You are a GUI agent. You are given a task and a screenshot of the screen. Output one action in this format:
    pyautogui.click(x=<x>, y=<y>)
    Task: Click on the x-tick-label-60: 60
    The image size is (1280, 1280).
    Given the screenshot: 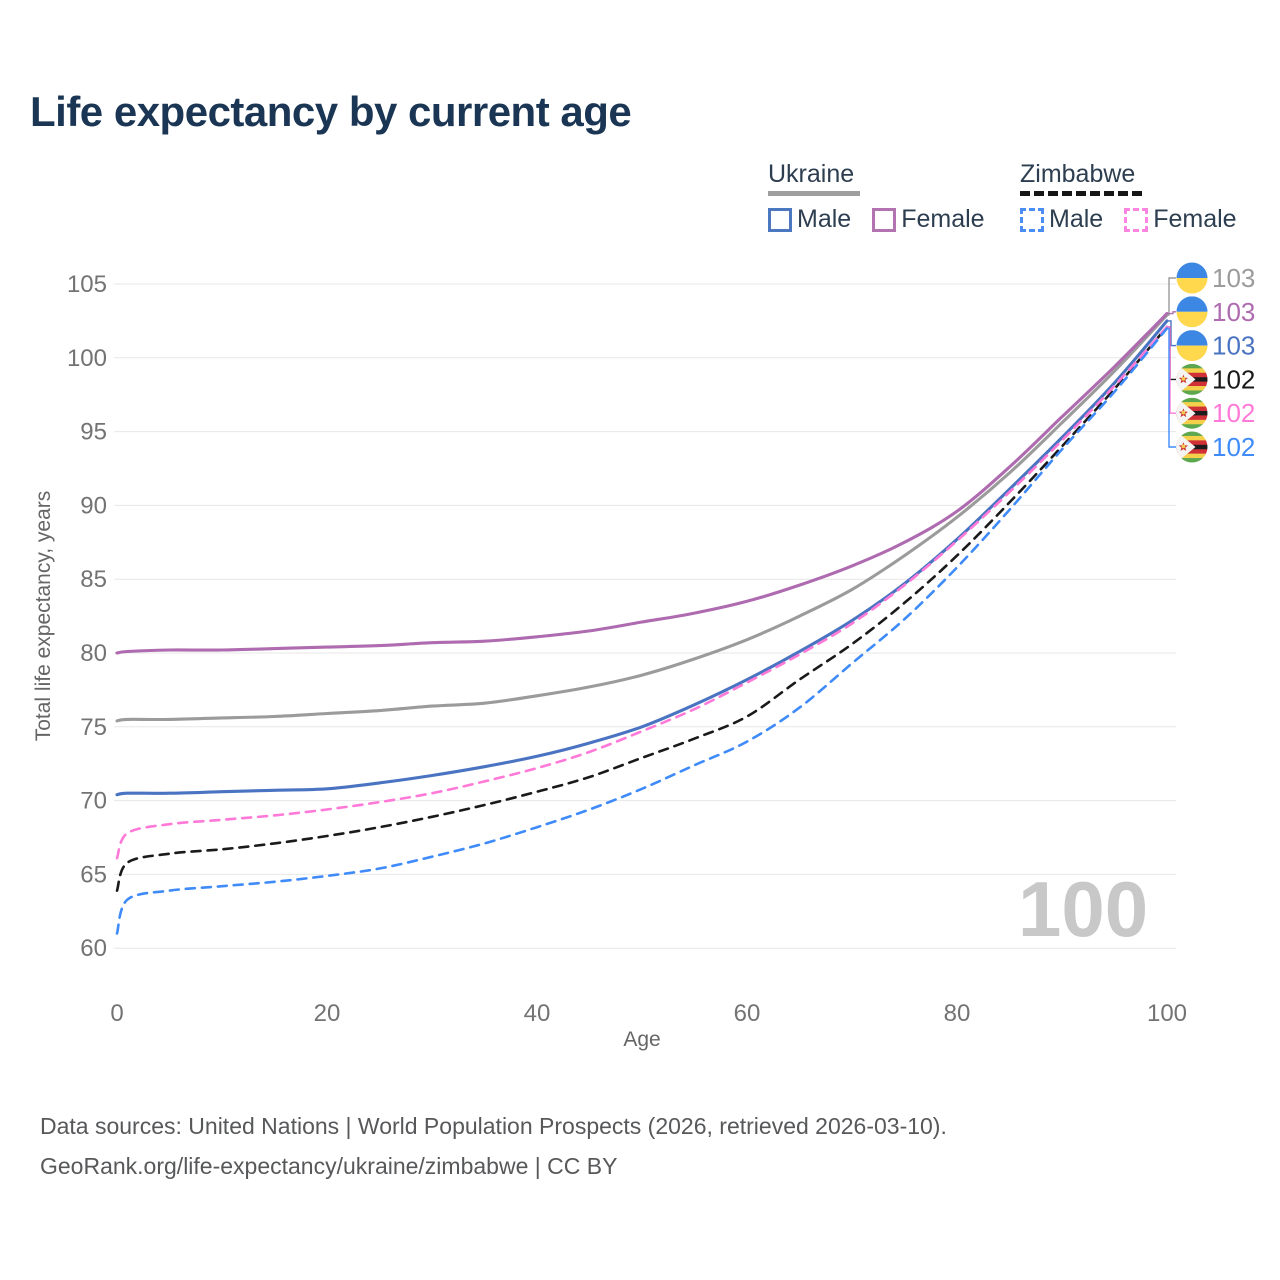 What is the action you would take?
    pyautogui.click(x=747, y=1013)
    